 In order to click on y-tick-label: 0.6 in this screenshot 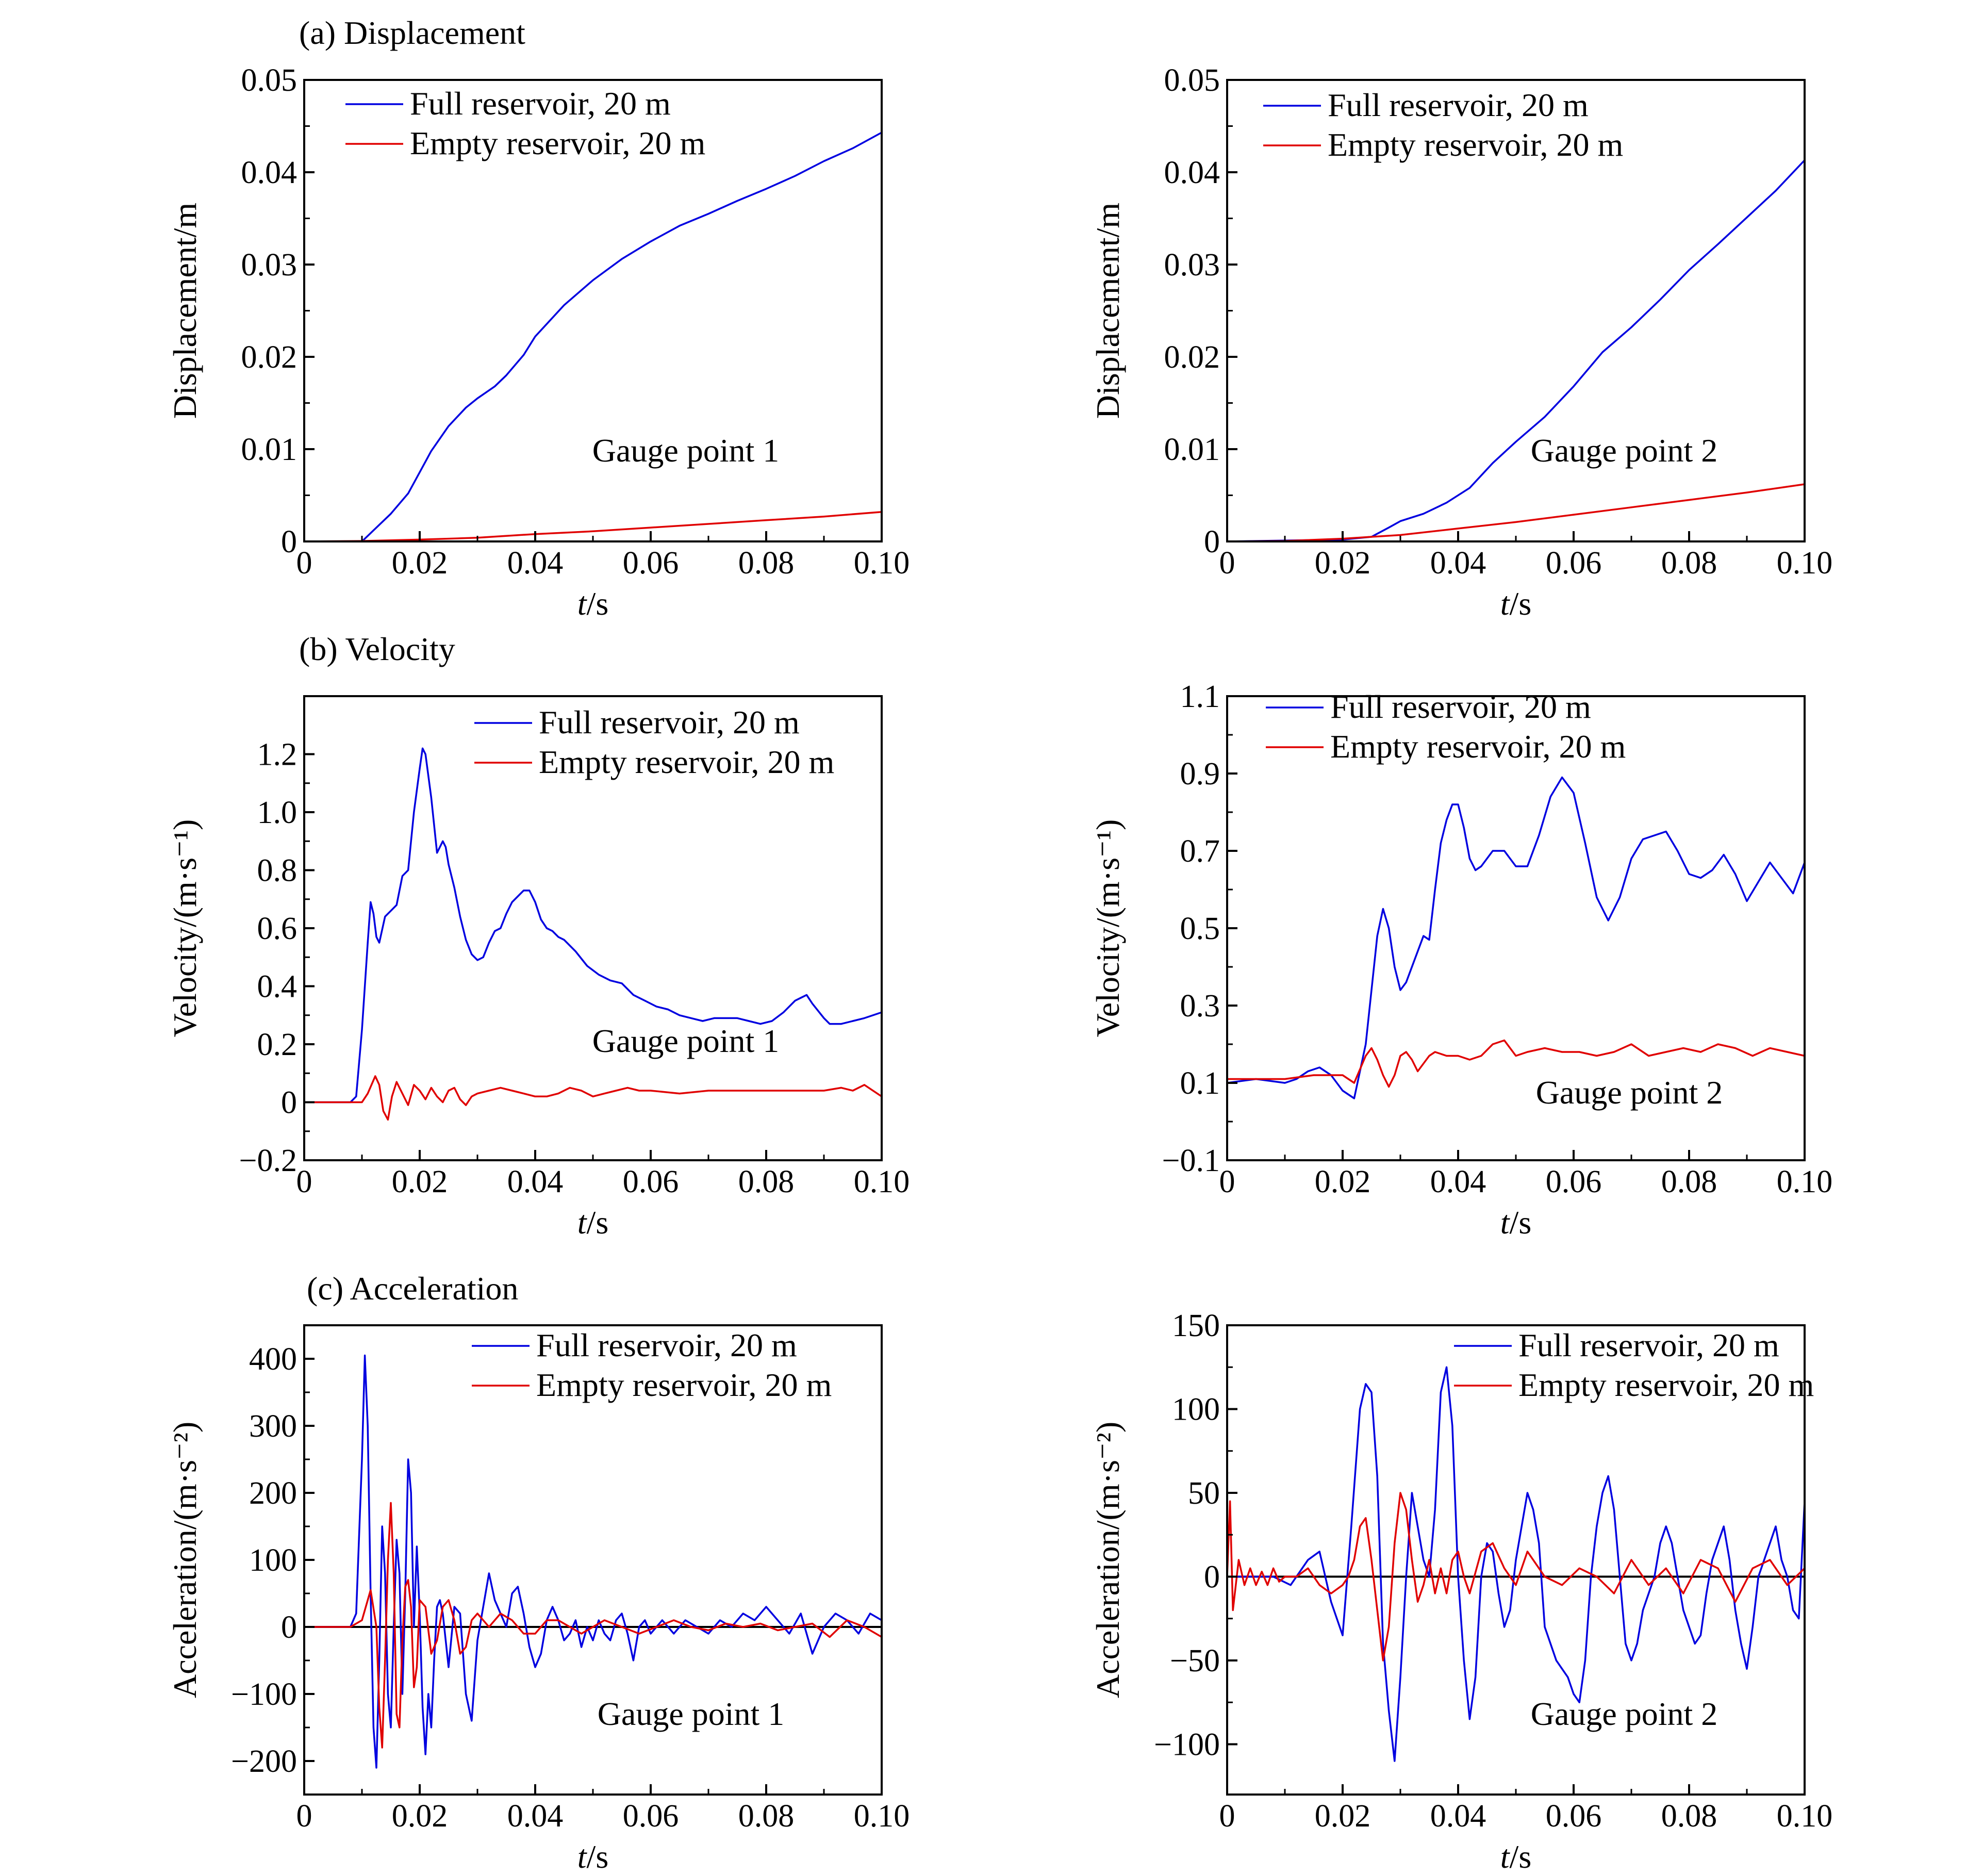, I will do `click(277, 928)`.